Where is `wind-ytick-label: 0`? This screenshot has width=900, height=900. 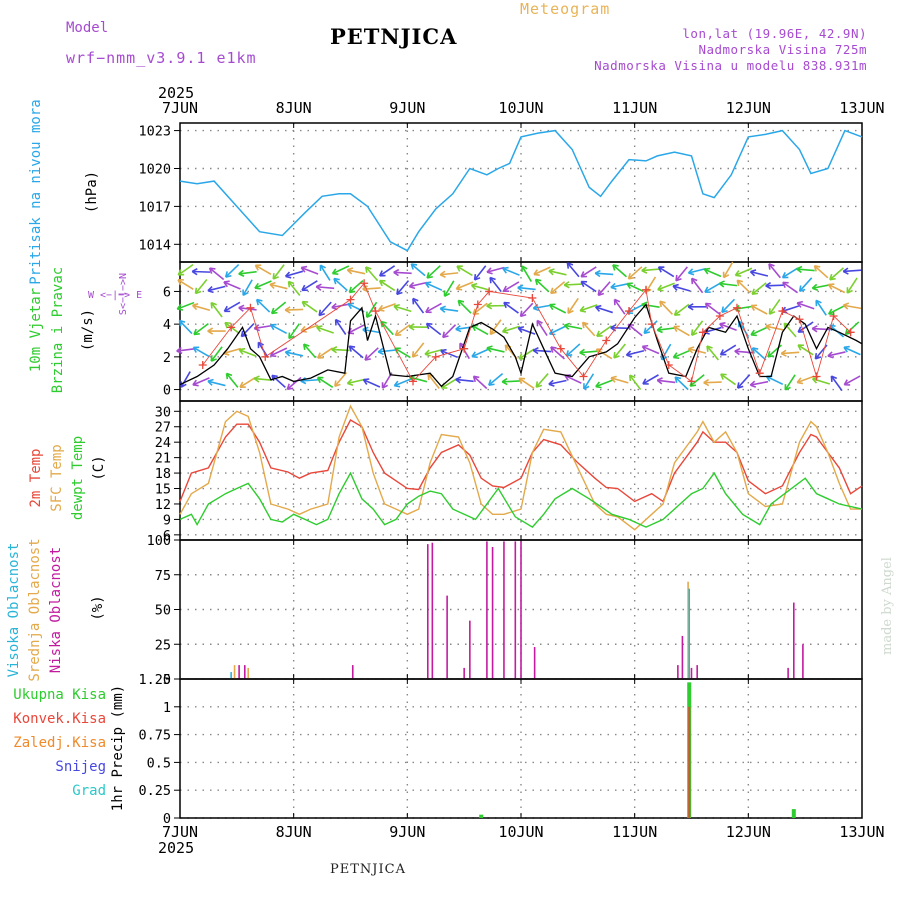
wind-ytick-label: 0 is located at coordinates (167, 391).